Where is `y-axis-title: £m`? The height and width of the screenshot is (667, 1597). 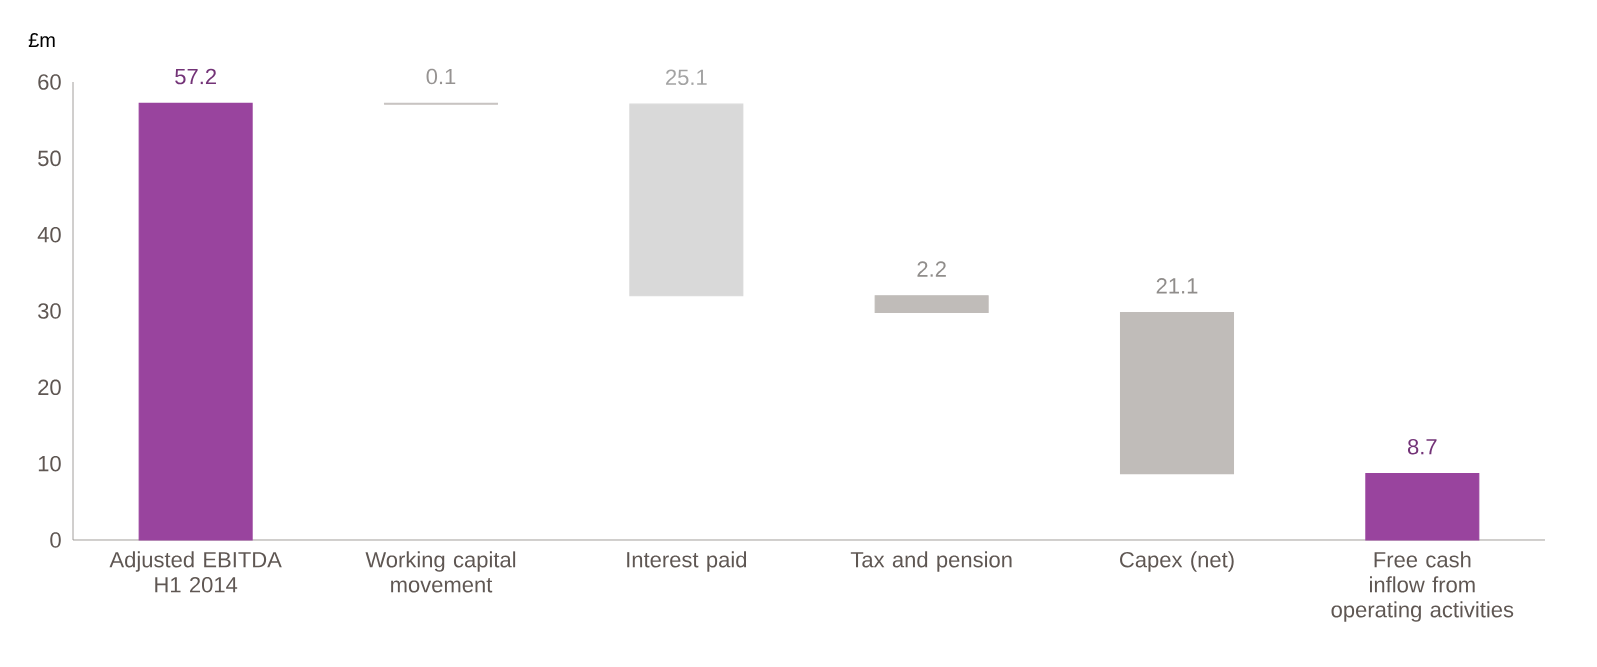 y-axis-title: £m is located at coordinates (41, 39).